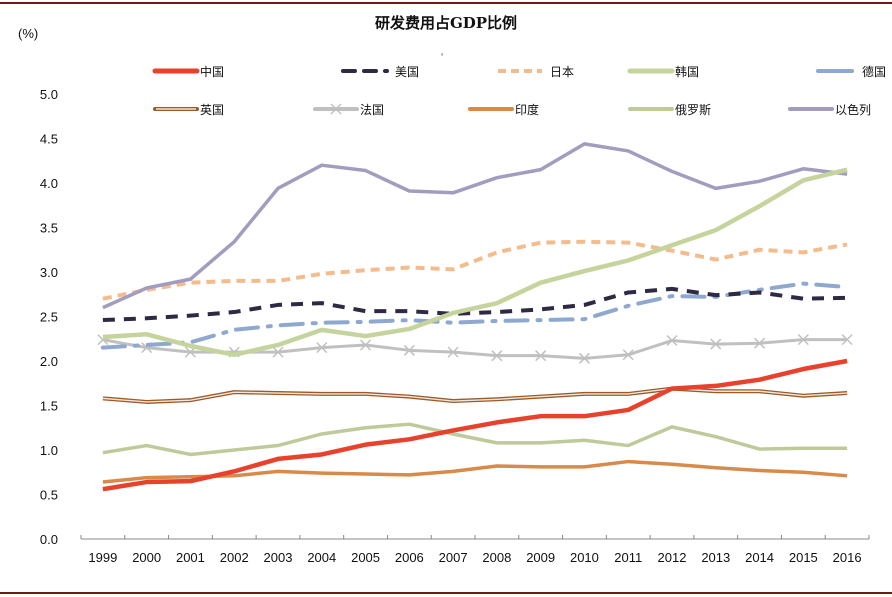 Image resolution: width=892 pixels, height=597 pixels. I want to click on legend-label: 德国, so click(874, 71).